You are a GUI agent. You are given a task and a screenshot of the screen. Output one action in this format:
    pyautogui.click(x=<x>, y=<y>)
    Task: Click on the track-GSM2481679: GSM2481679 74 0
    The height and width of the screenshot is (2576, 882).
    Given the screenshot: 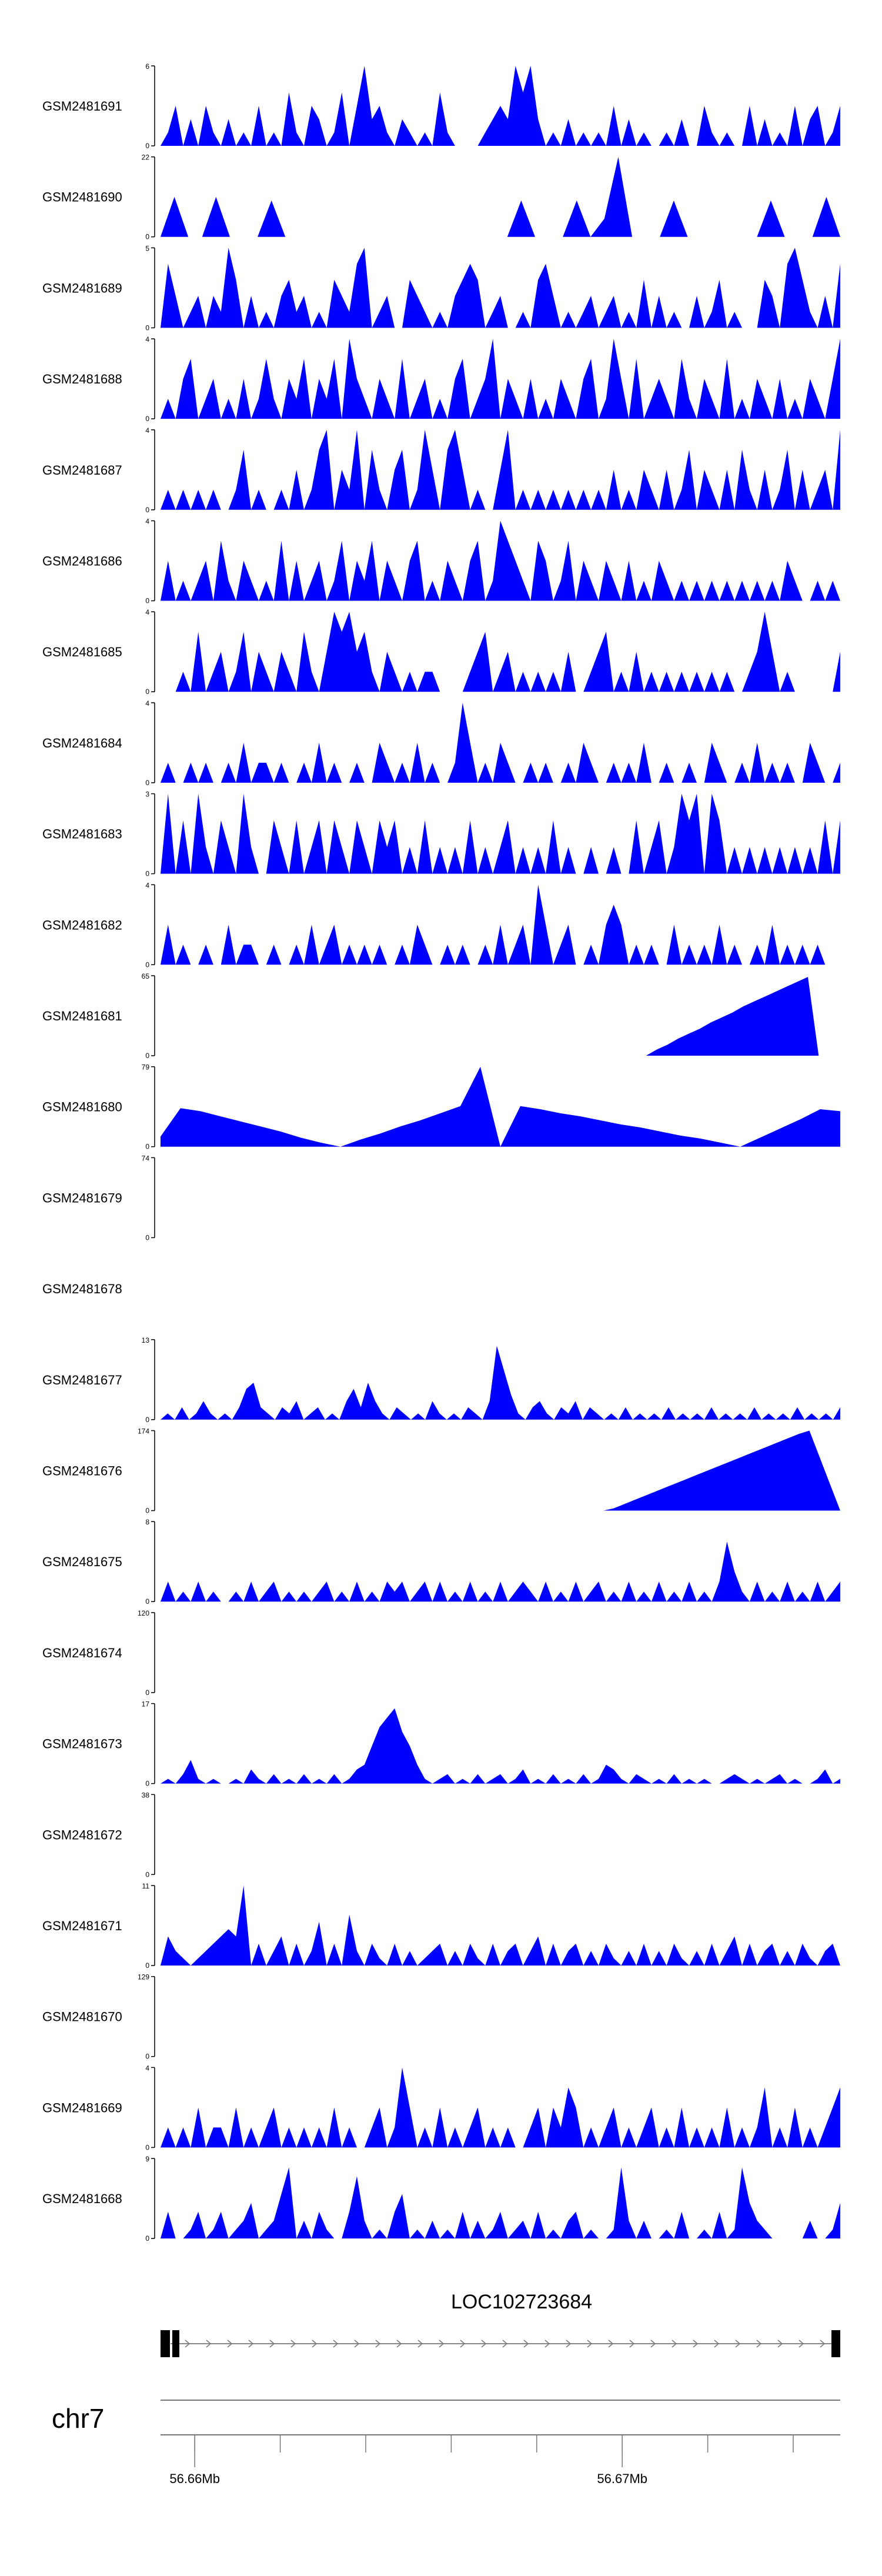 What is the action you would take?
    pyautogui.click(x=98, y=1198)
    